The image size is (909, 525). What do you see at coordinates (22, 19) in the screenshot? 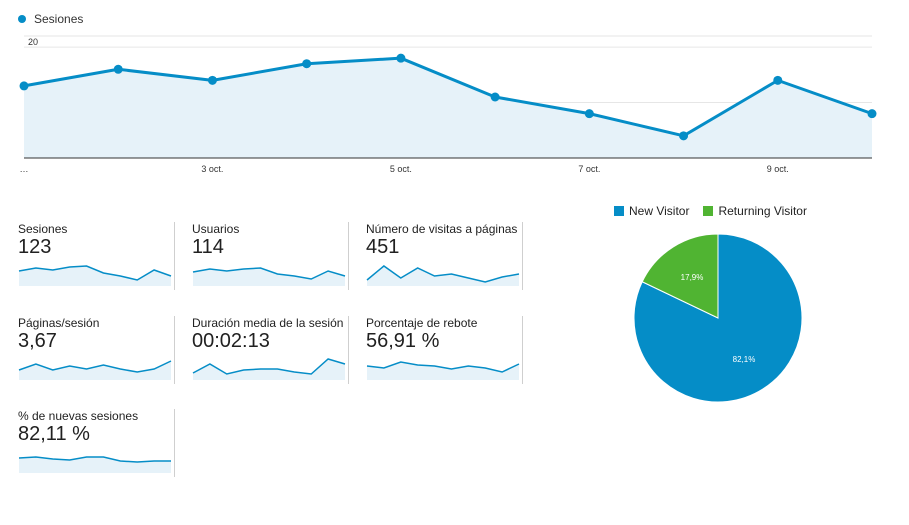
I see `legend-dot-icon` at bounding box center [22, 19].